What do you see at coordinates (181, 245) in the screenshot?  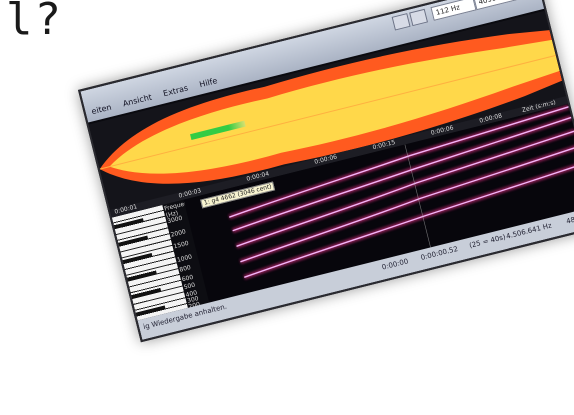 I see `freq-label: 1500` at bounding box center [181, 245].